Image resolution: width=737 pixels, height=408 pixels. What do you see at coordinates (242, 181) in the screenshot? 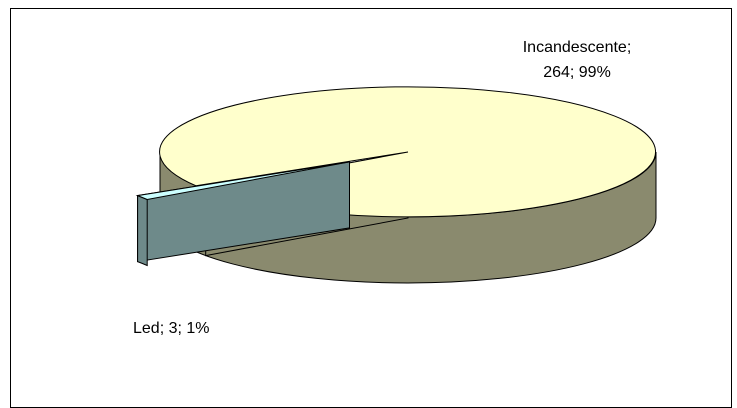
I see `slice-led` at bounding box center [242, 181].